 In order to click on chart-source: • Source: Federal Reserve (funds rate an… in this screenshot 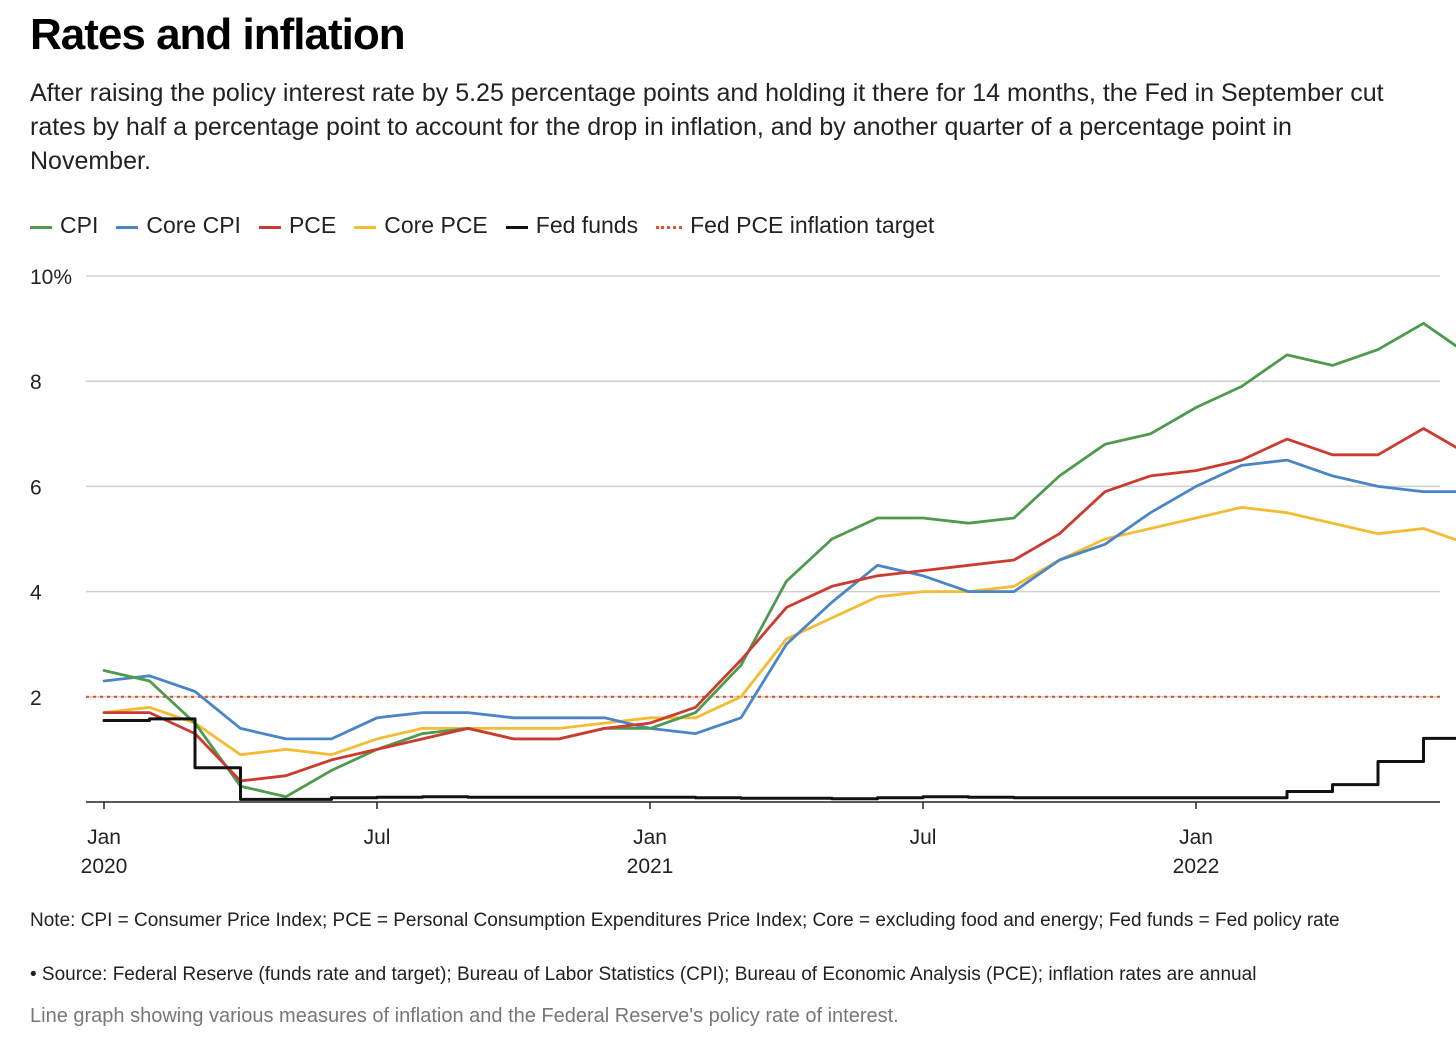, I will do `click(643, 974)`.